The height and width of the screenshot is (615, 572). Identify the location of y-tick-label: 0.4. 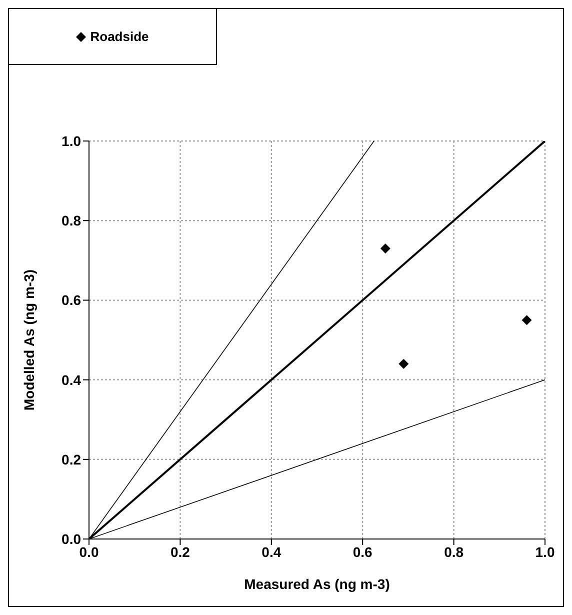
(72, 380).